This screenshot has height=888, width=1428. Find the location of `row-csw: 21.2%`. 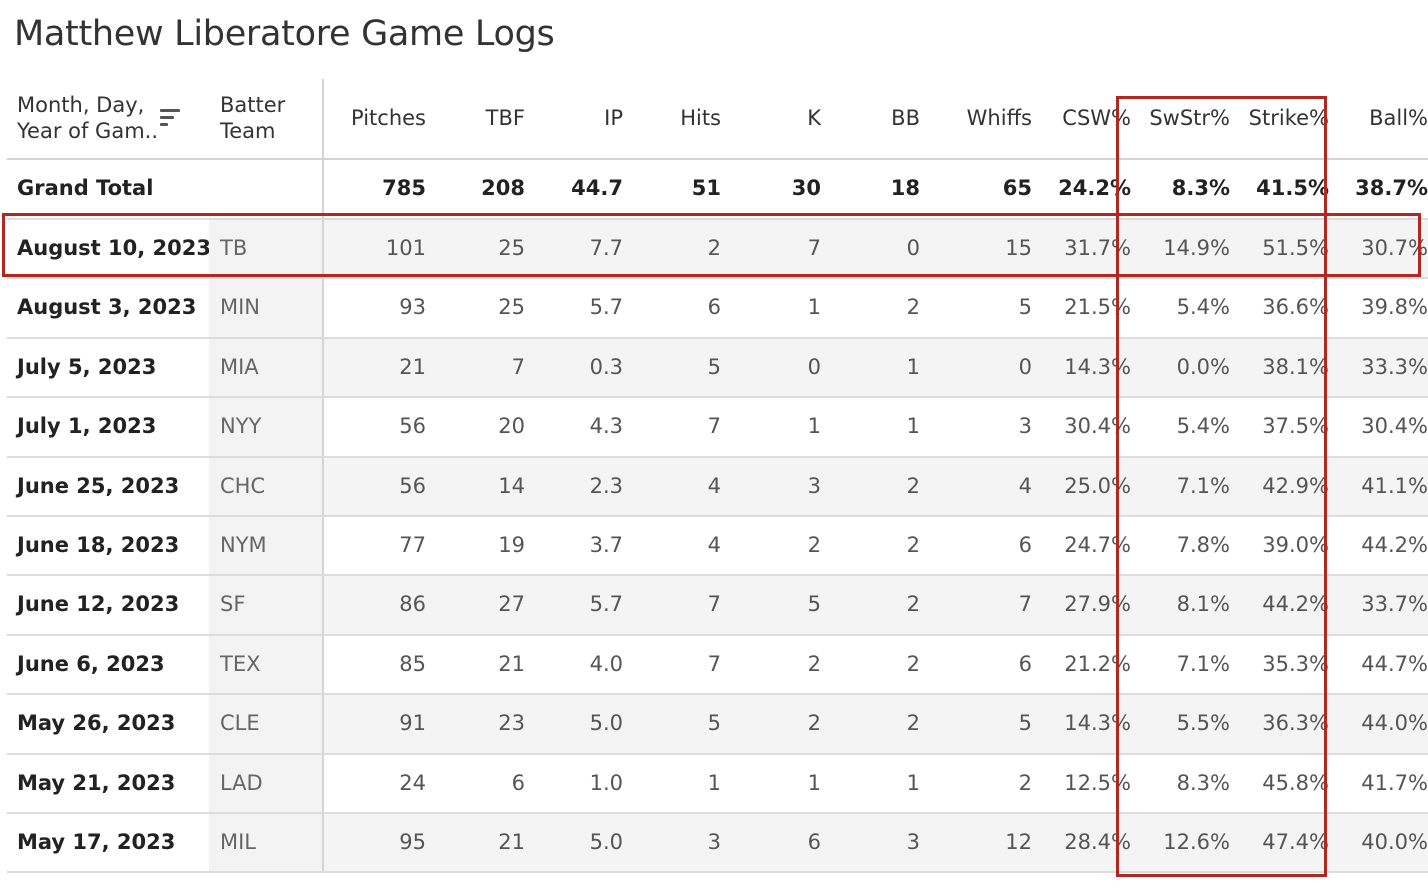

row-csw: 21.2% is located at coordinates (1081, 665).